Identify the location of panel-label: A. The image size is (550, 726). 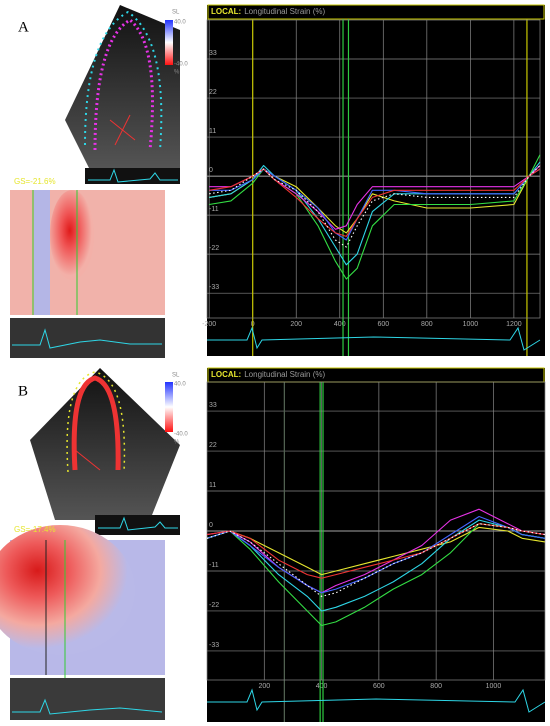
(23, 27).